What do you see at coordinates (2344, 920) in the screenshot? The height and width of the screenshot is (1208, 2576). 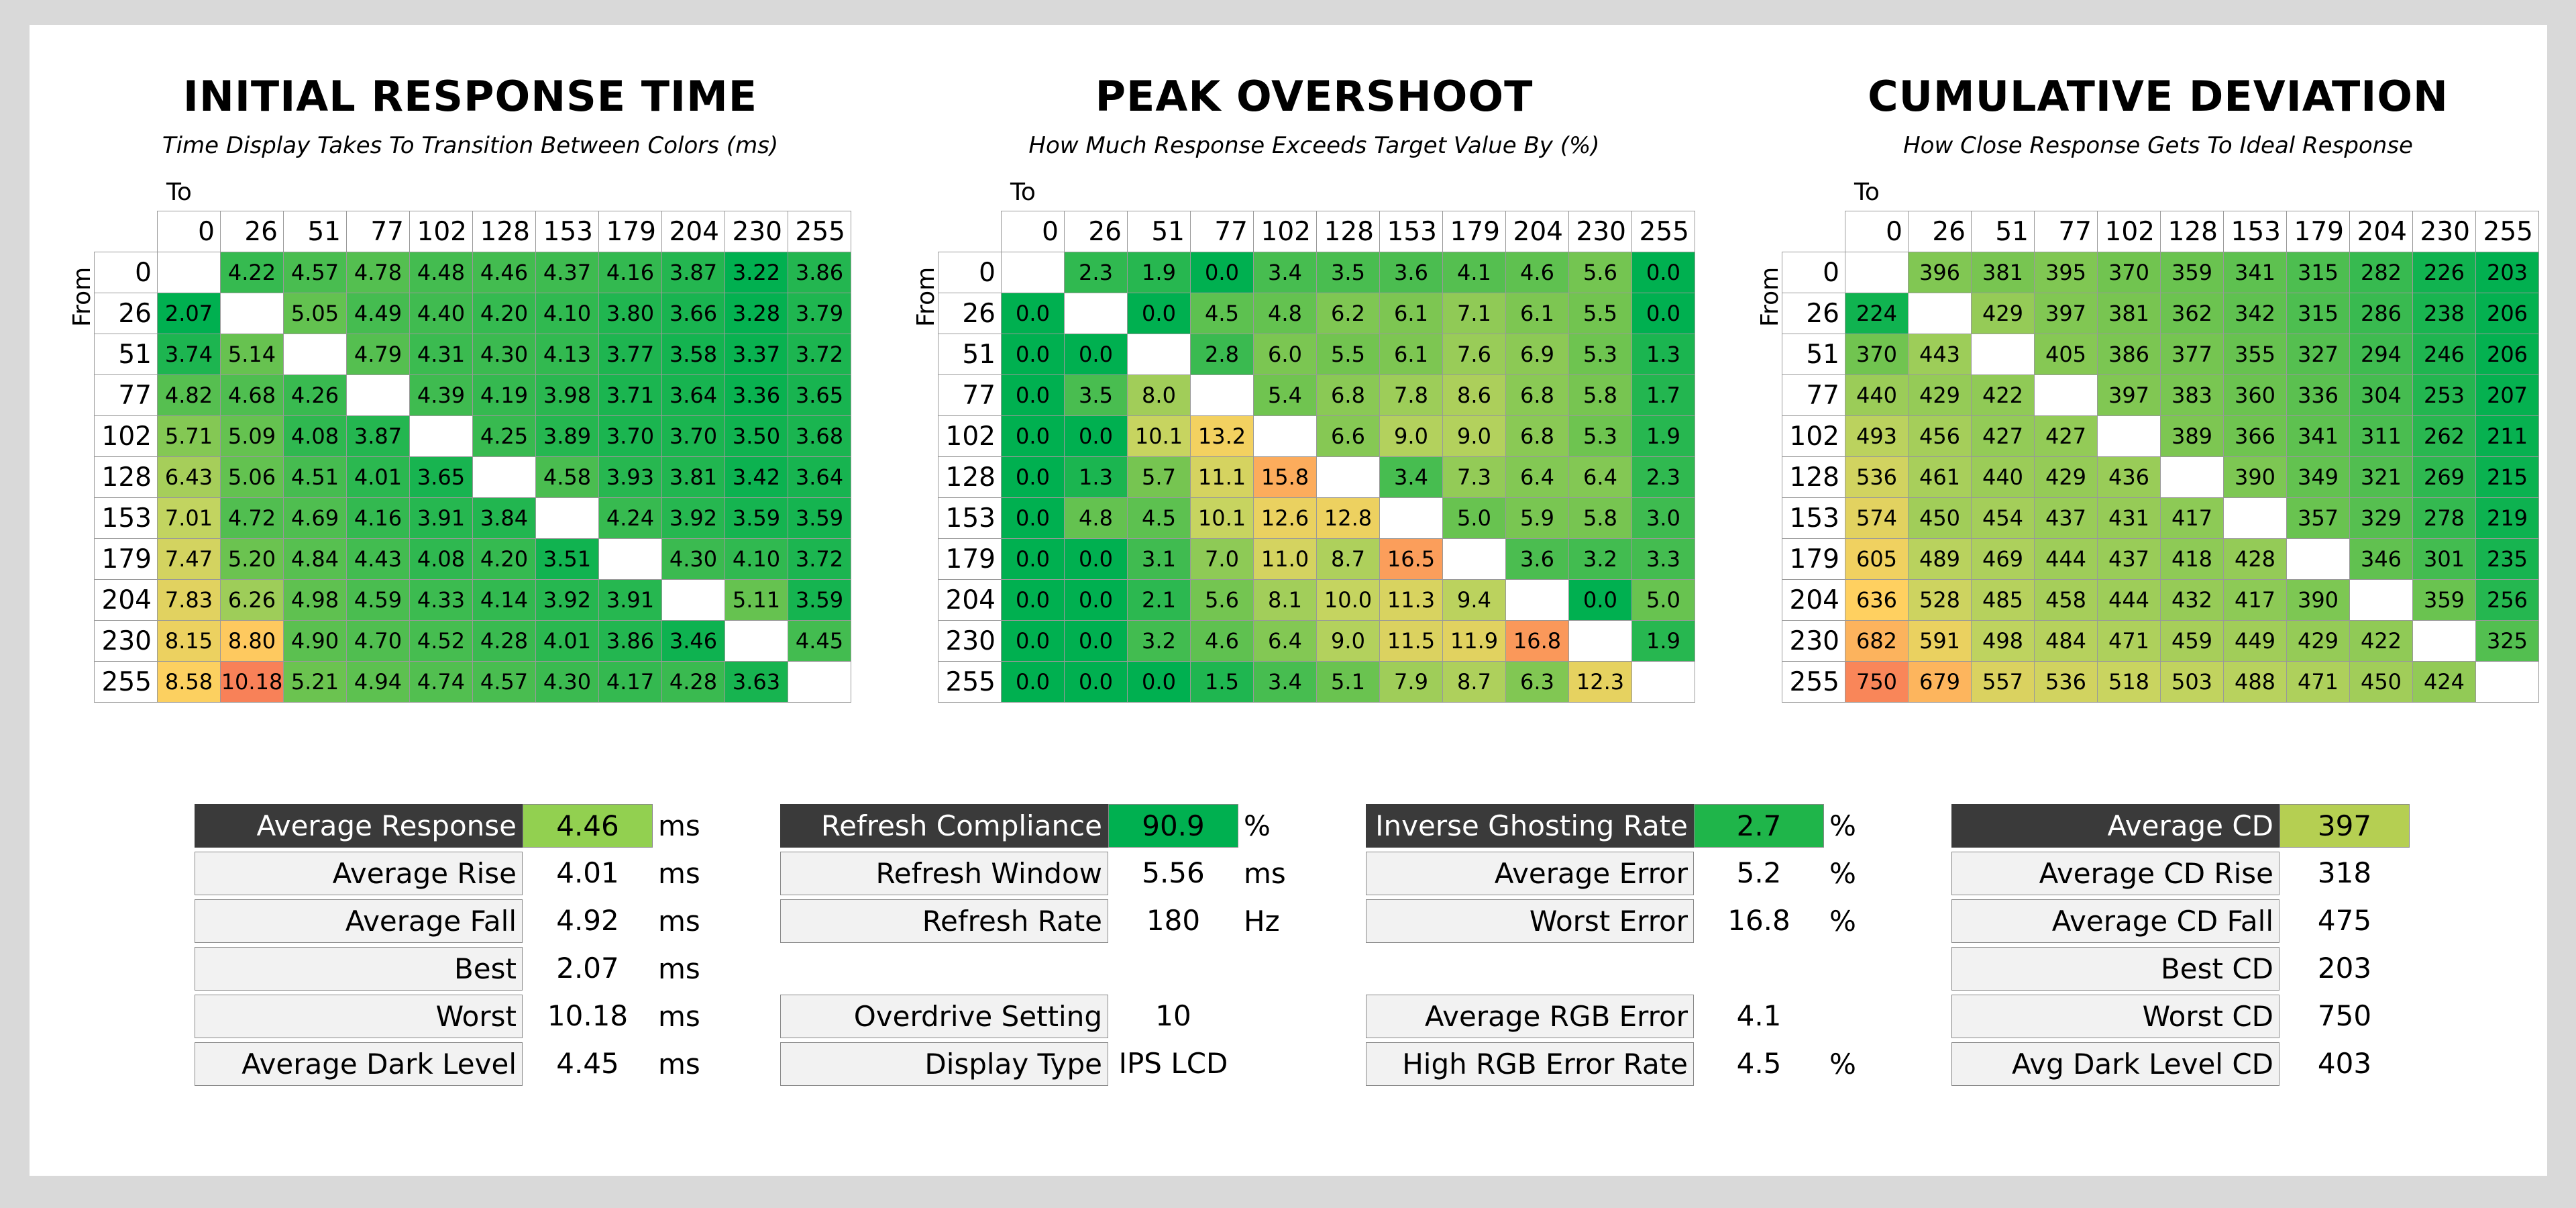 I see `stat-value: 475` at bounding box center [2344, 920].